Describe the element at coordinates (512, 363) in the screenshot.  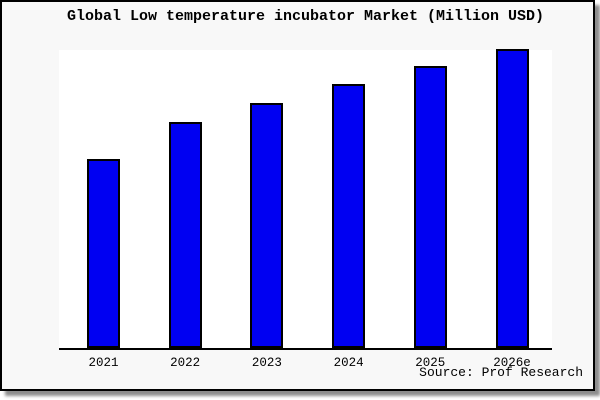
I see `x-tick-label-2026e: 2026e` at that location.